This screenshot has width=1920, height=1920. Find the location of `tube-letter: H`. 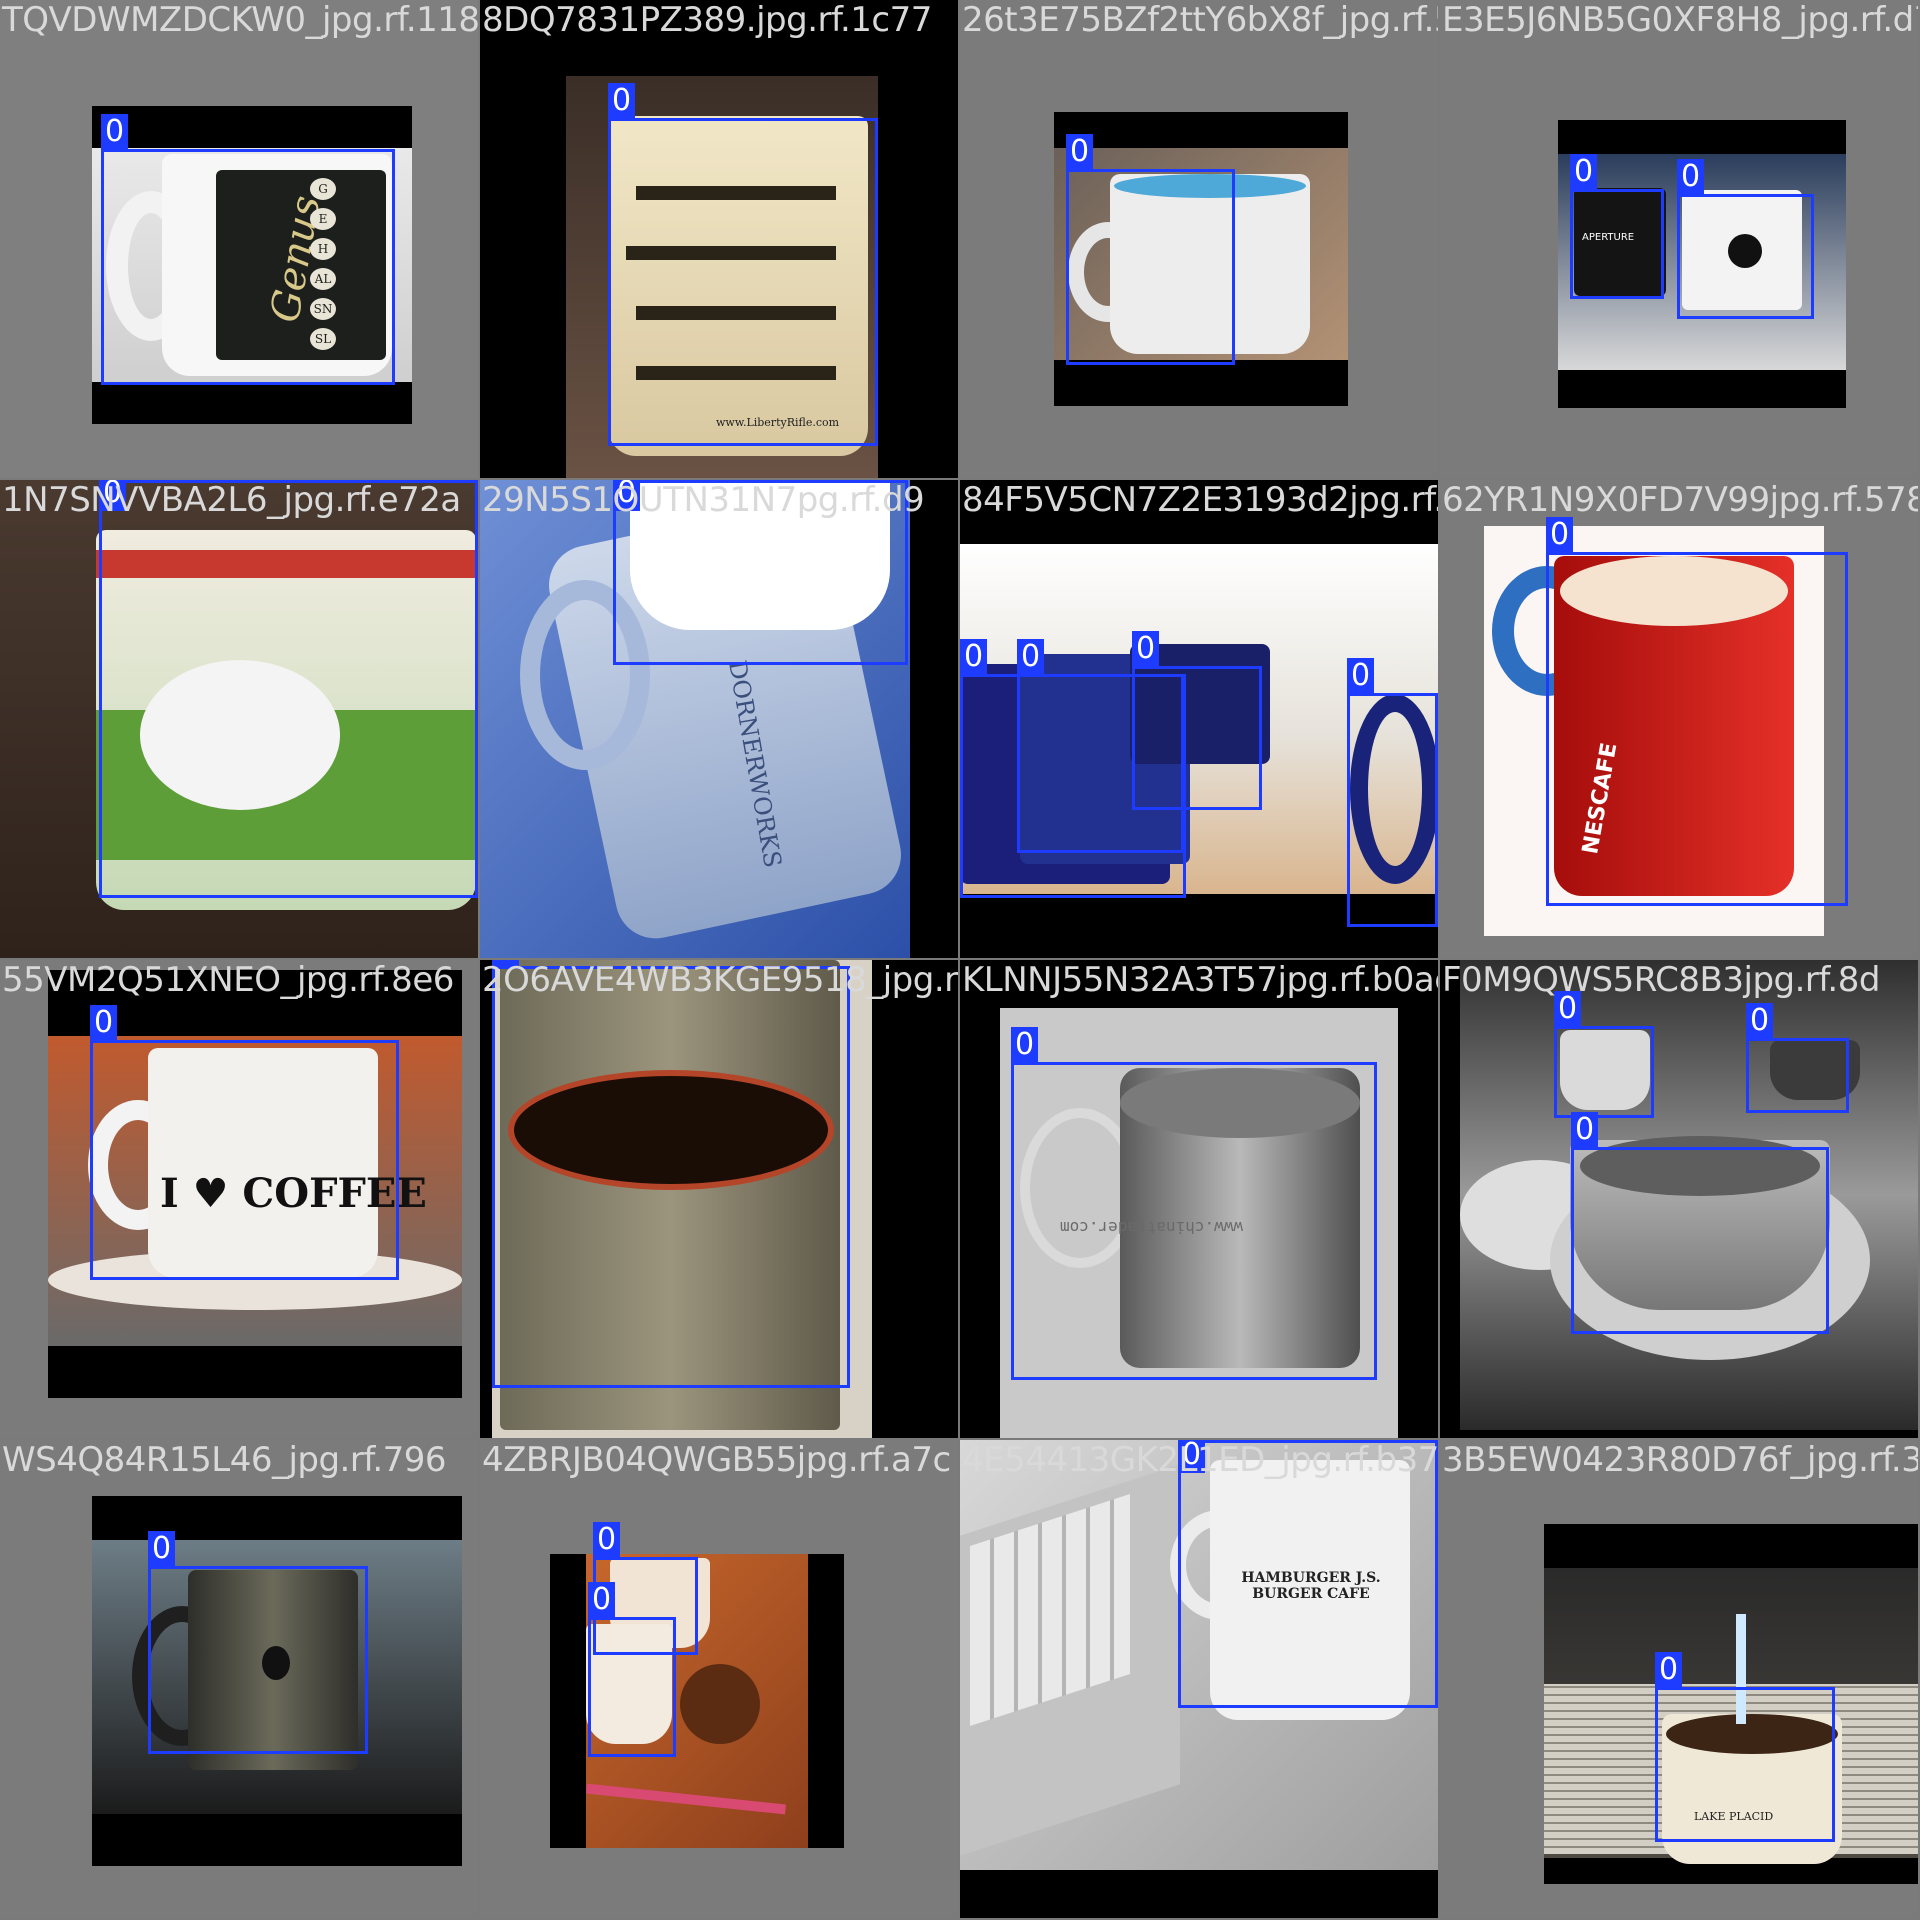

tube-letter: H is located at coordinates (323, 249).